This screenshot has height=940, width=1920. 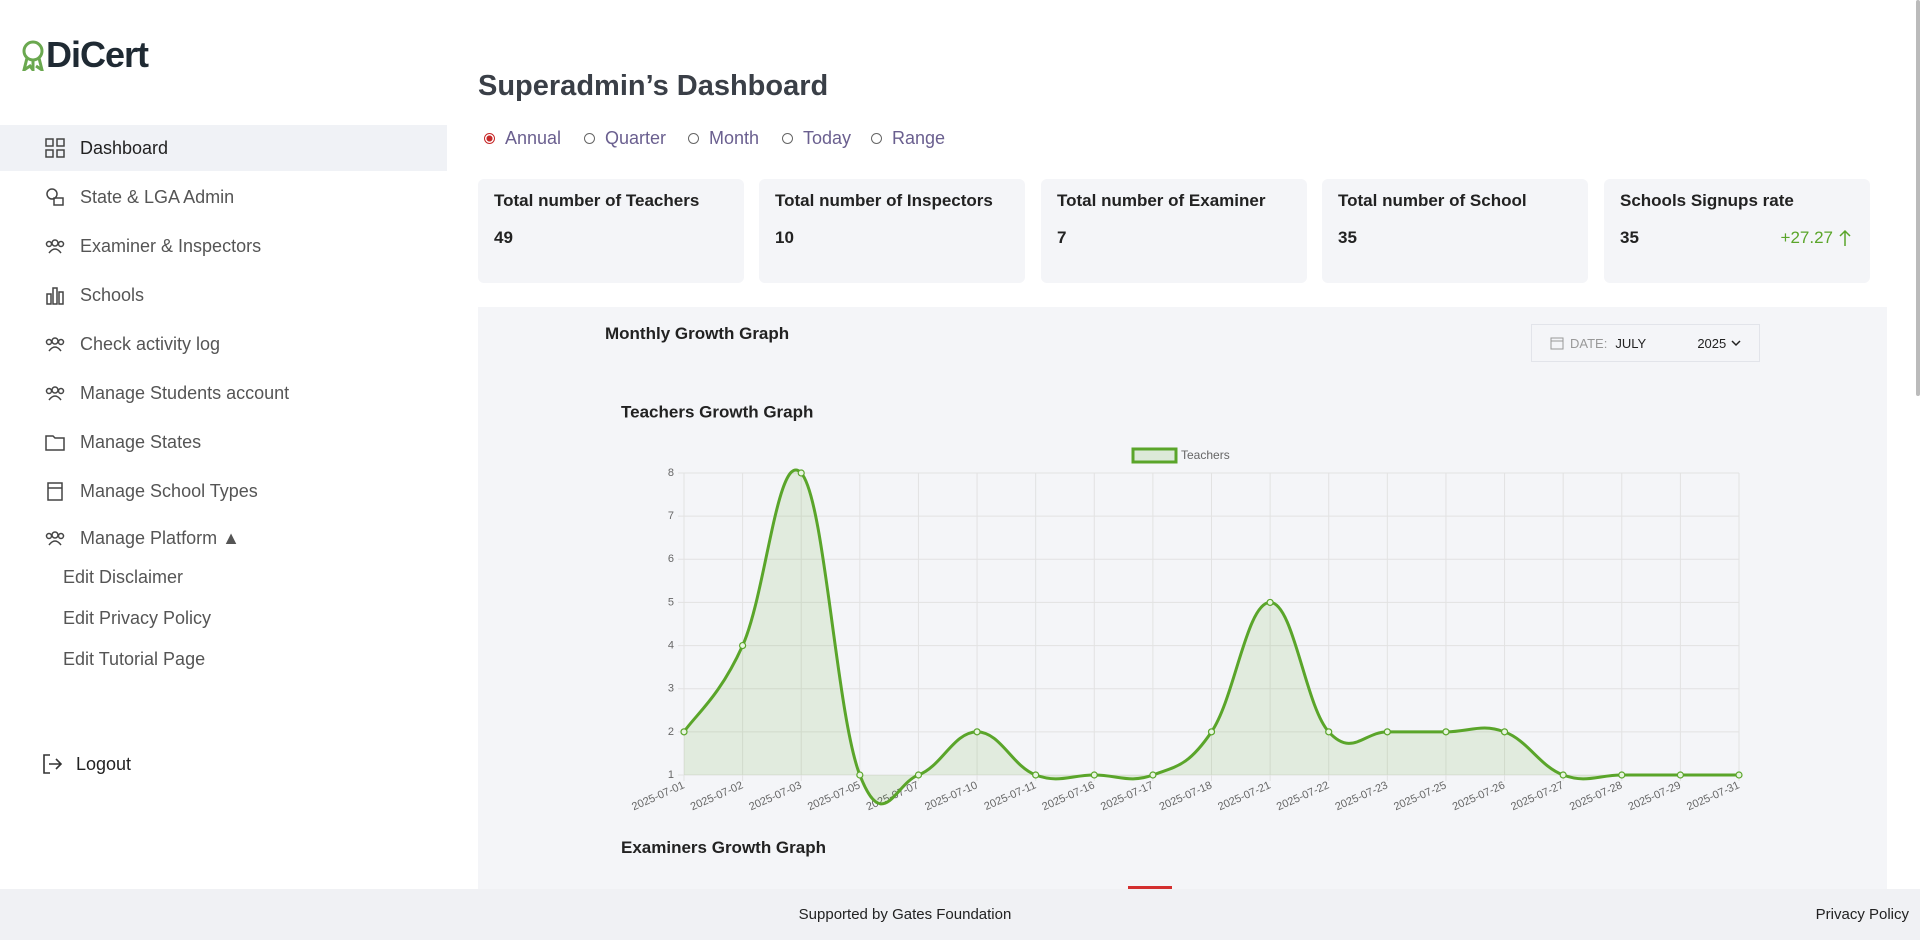 What do you see at coordinates (671, 559) in the screenshot?
I see `y-tick-label: 6` at bounding box center [671, 559].